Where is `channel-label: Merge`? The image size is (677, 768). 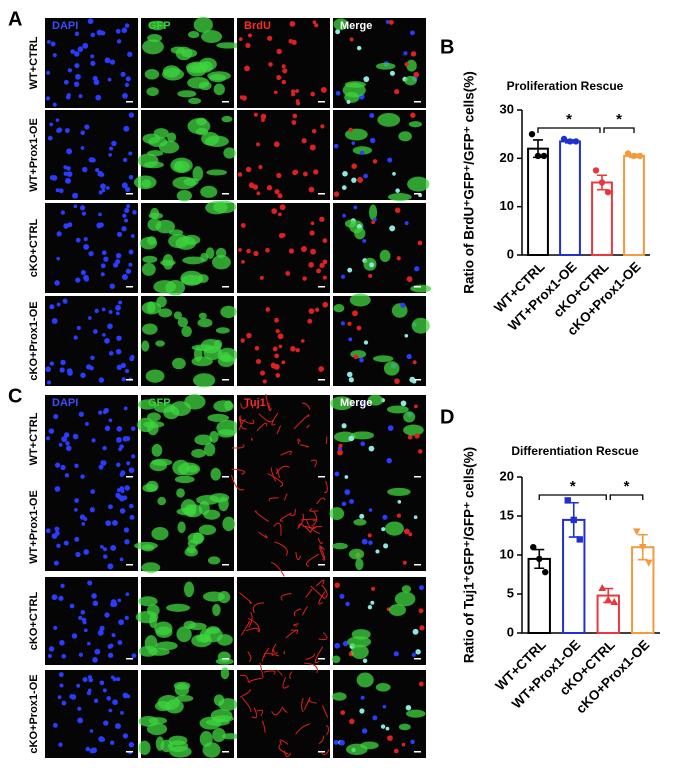 channel-label: Merge is located at coordinates (356, 403).